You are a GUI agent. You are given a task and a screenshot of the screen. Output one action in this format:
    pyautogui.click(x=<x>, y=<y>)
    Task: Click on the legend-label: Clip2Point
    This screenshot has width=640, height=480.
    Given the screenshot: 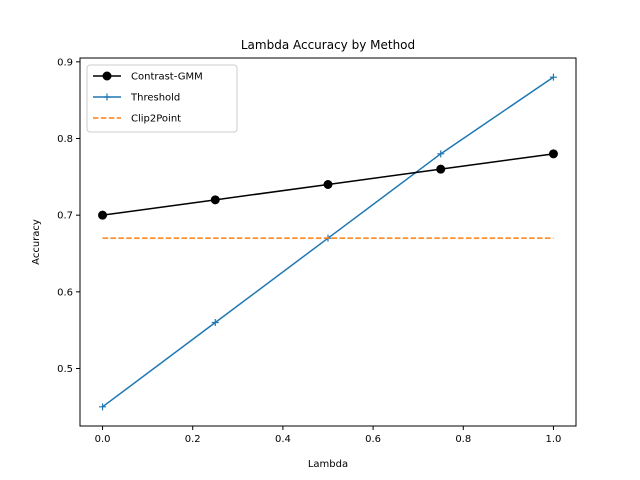 What is the action you would take?
    pyautogui.click(x=156, y=119)
    